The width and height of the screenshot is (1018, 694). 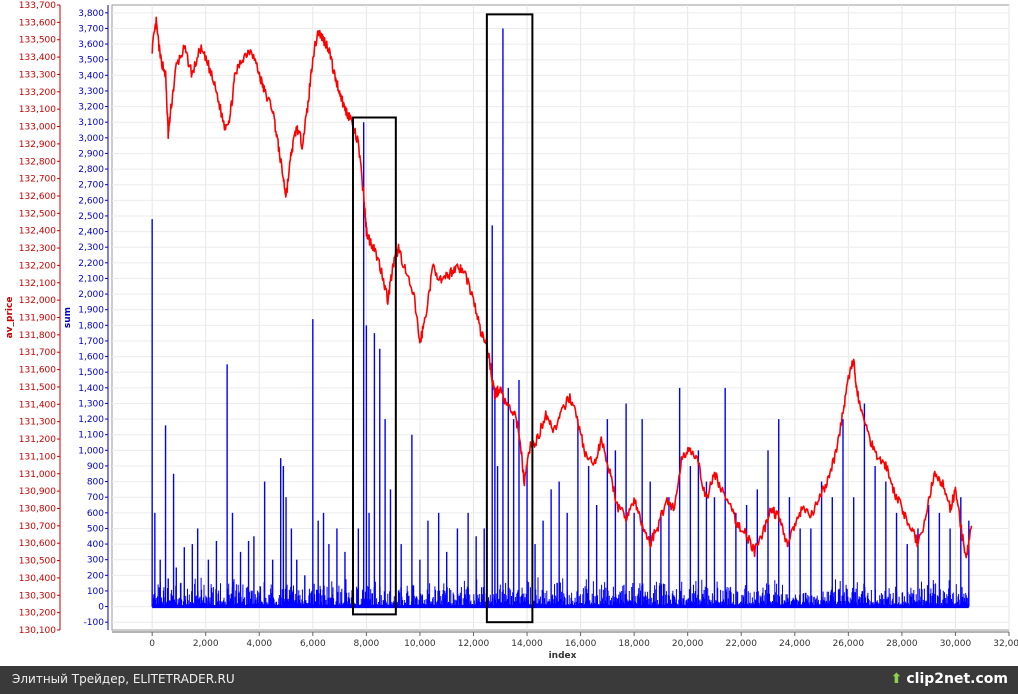 What do you see at coordinates (37, 371) in the screenshot?
I see `av-price-tick-label: 131,600` at bounding box center [37, 371].